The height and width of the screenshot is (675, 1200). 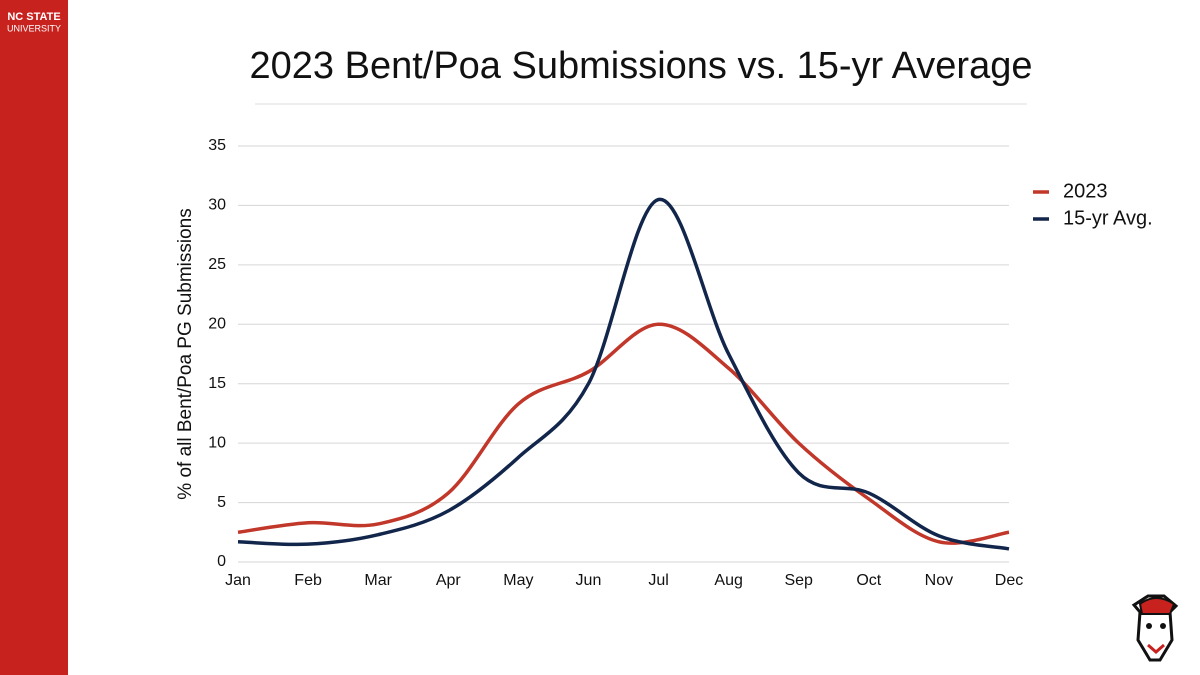 I want to click on x-tick-label: Sep, so click(x=798, y=580).